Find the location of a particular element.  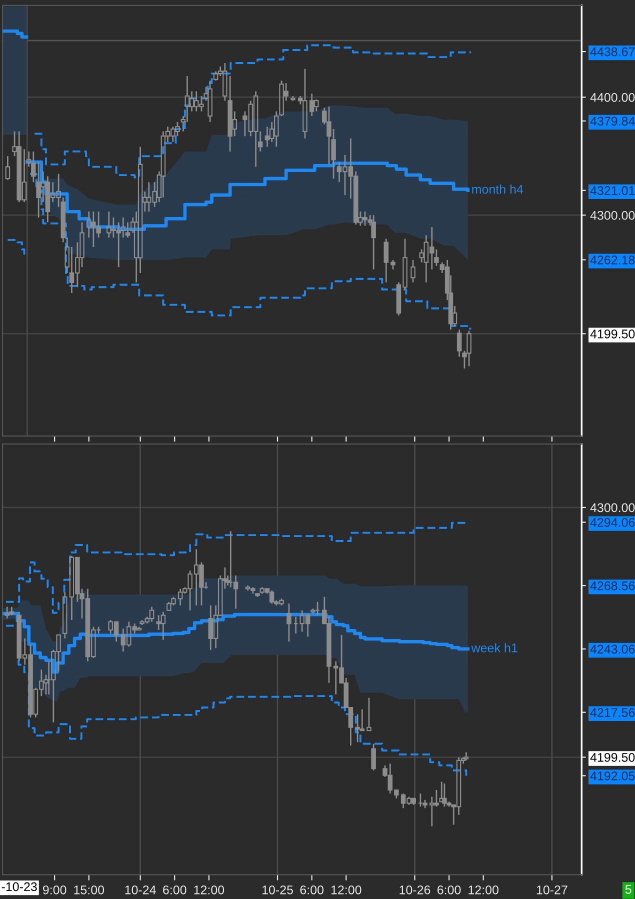

text: 5 is located at coordinates (628, 889).